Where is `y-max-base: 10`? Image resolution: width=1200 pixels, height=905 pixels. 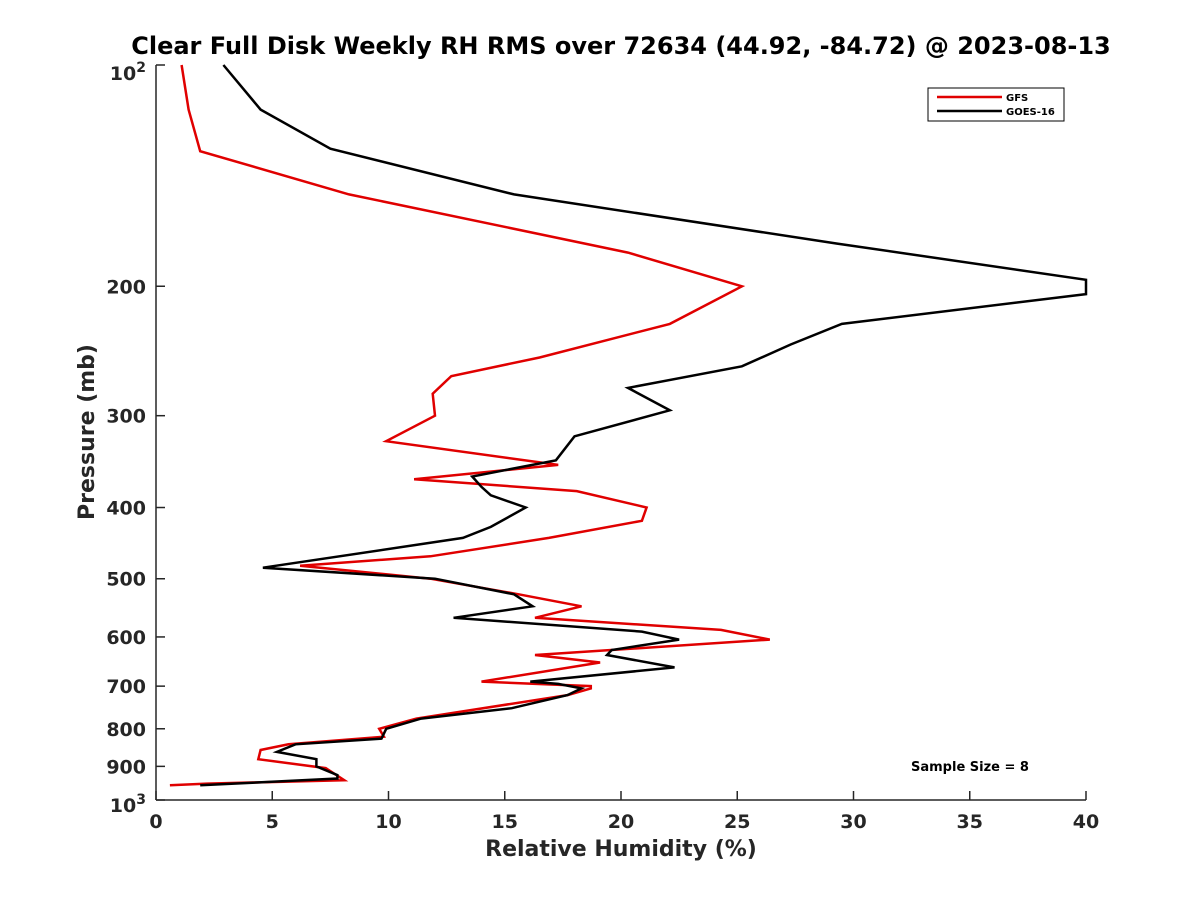
y-max-base: 10 is located at coordinates (123, 806).